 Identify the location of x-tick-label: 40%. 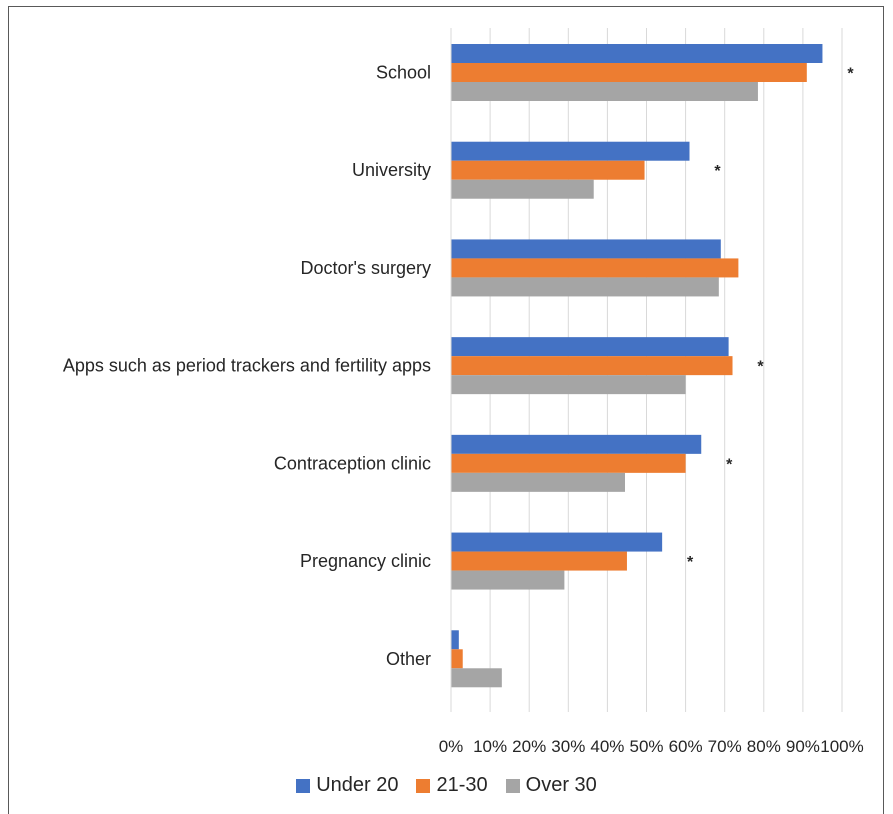
(607, 746).